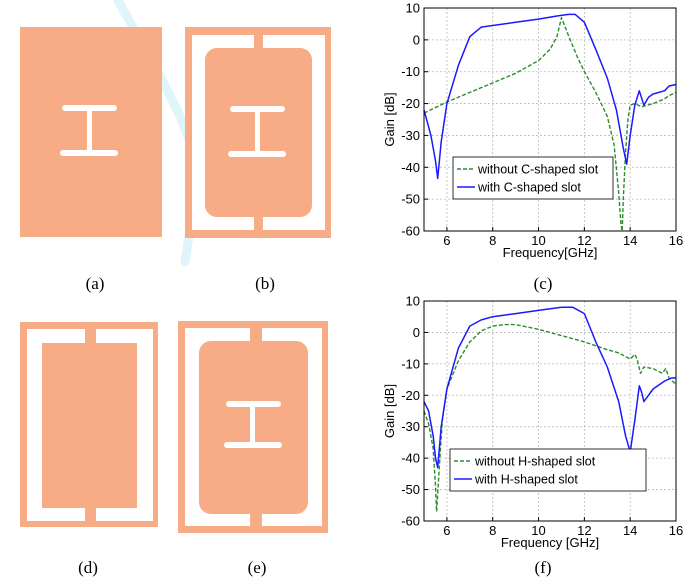 The height and width of the screenshot is (585, 696). I want to click on legend-entry: with C-shaped slot, so click(529, 188).